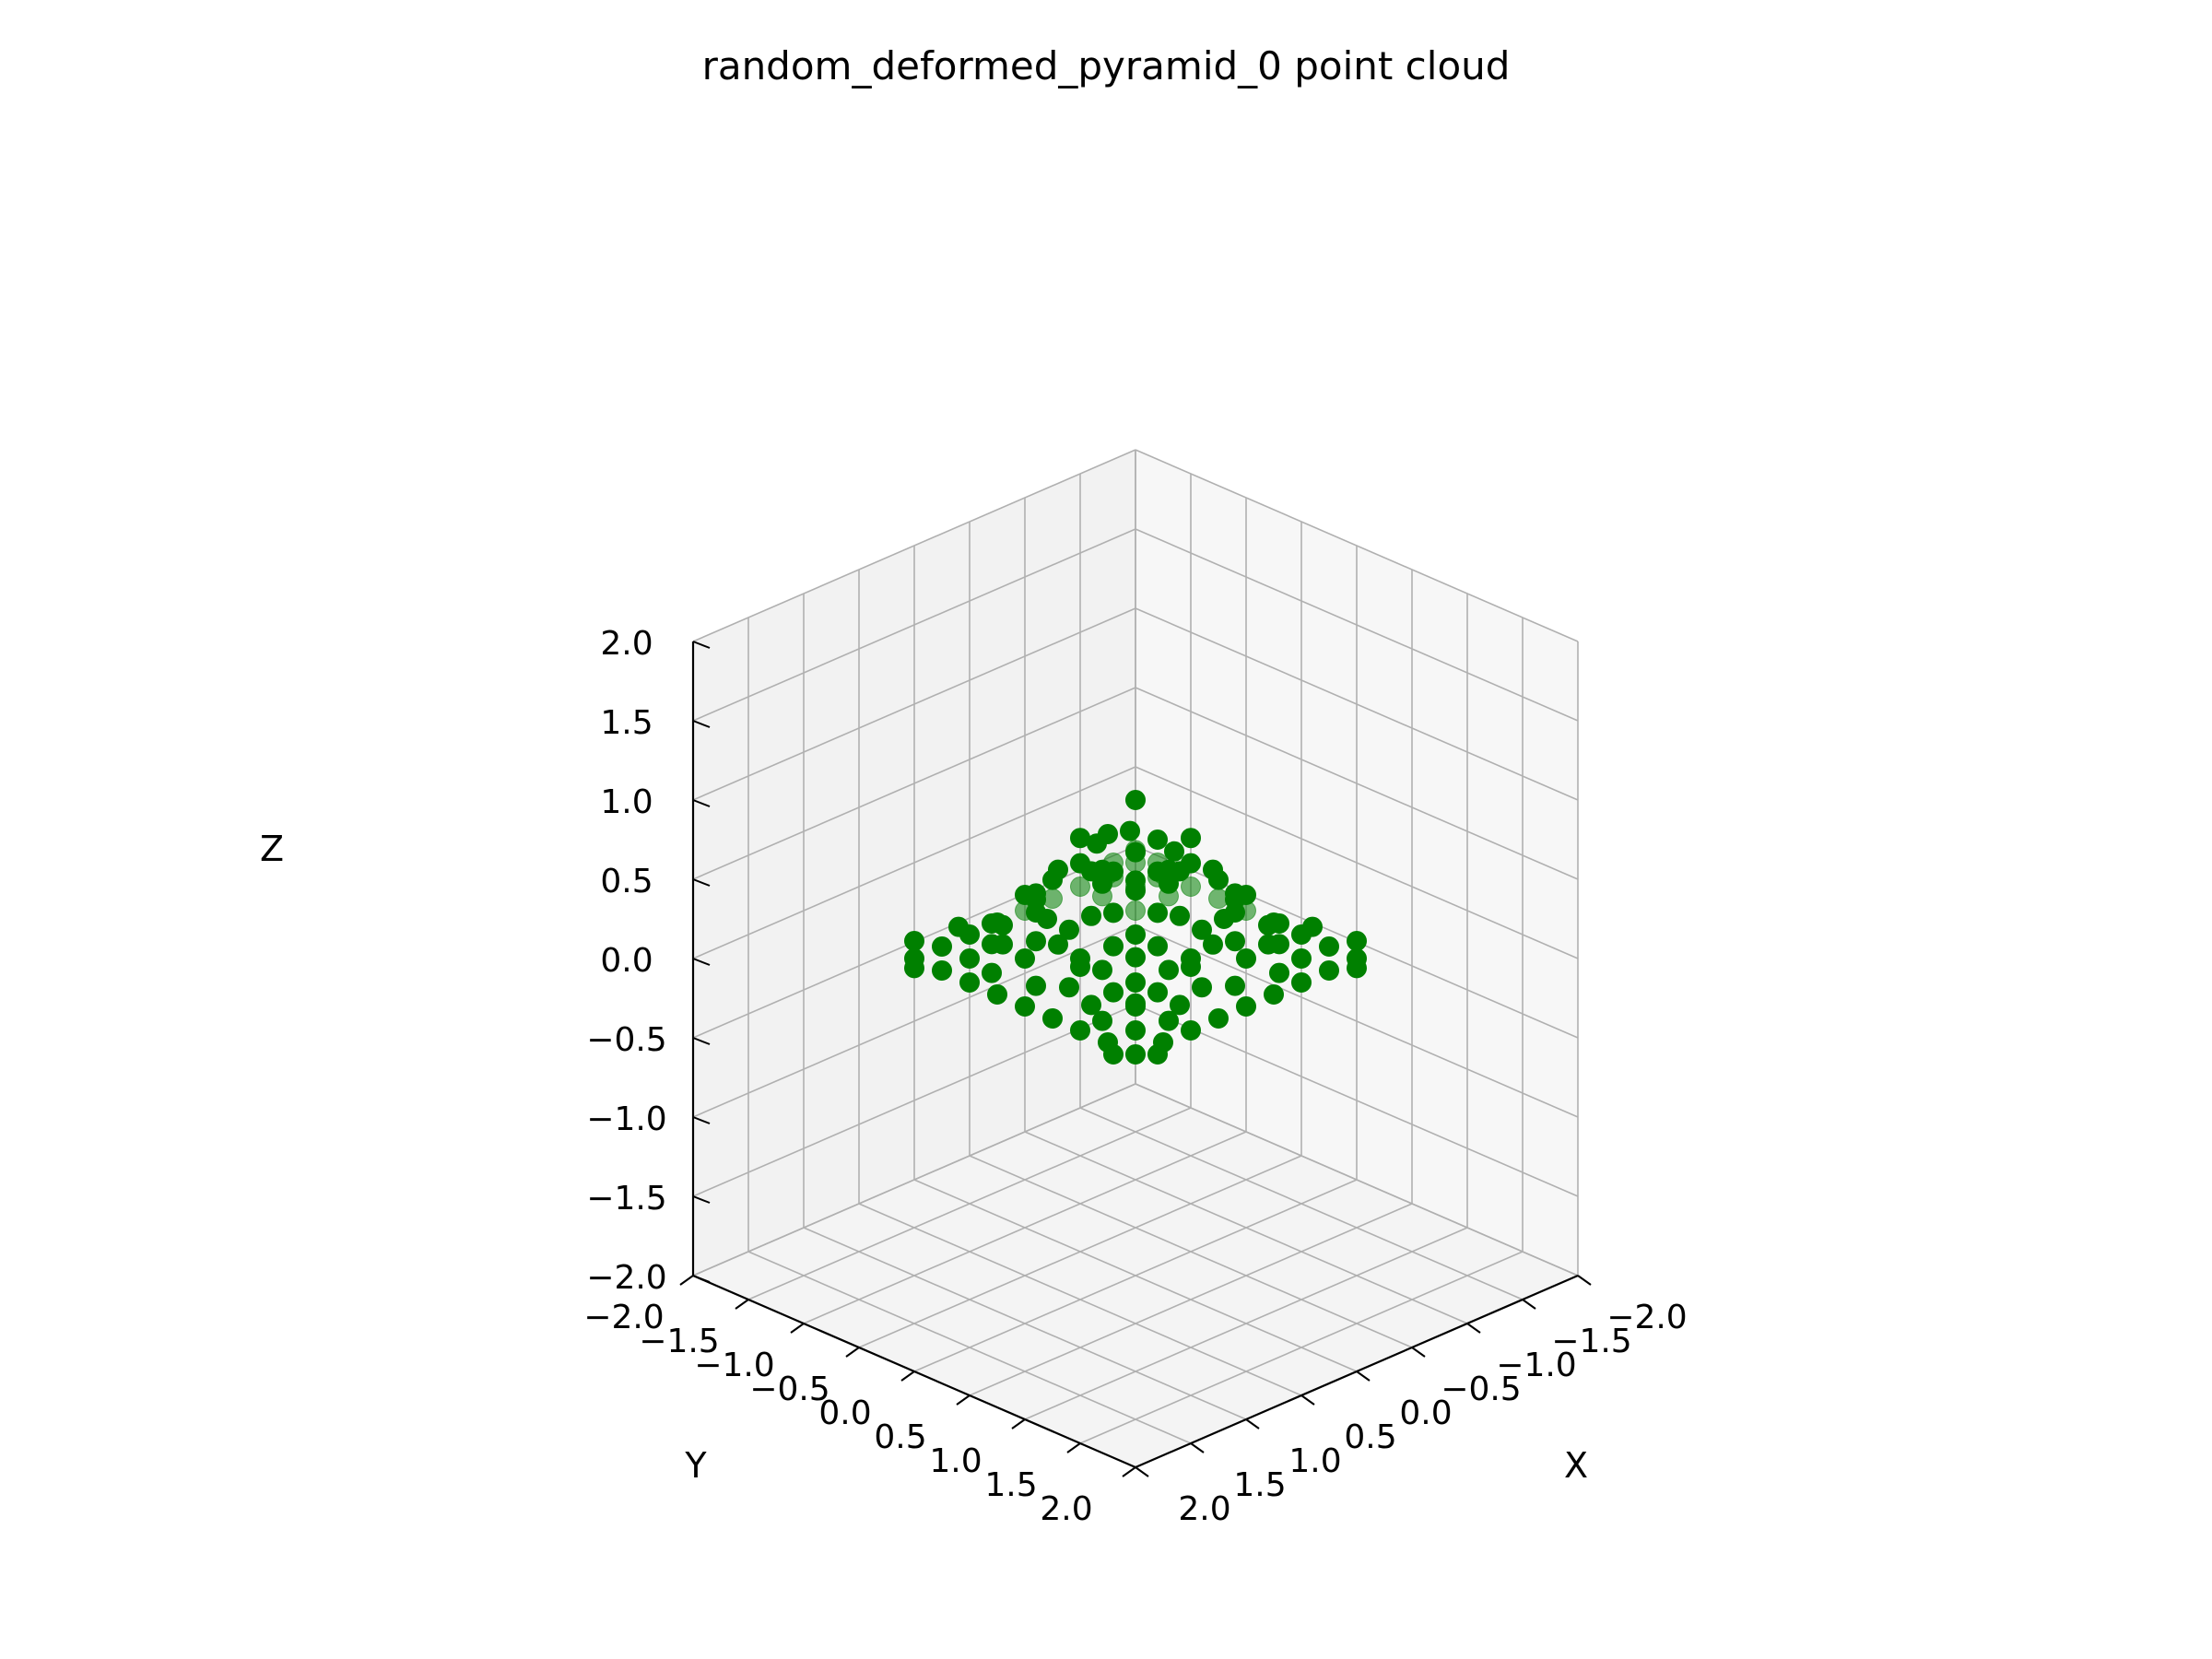 This screenshot has width=2212, height=1659. I want to click on z-tick-label: −1.5, so click(626, 1199).